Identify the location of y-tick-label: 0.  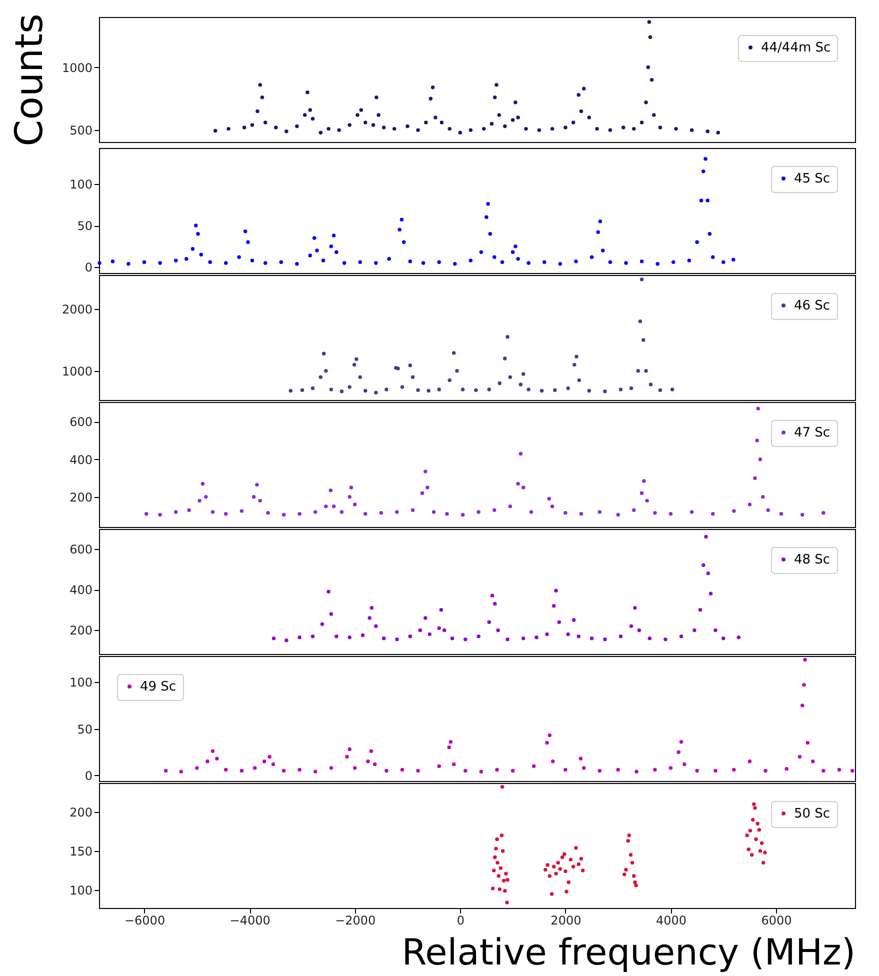
(88, 267).